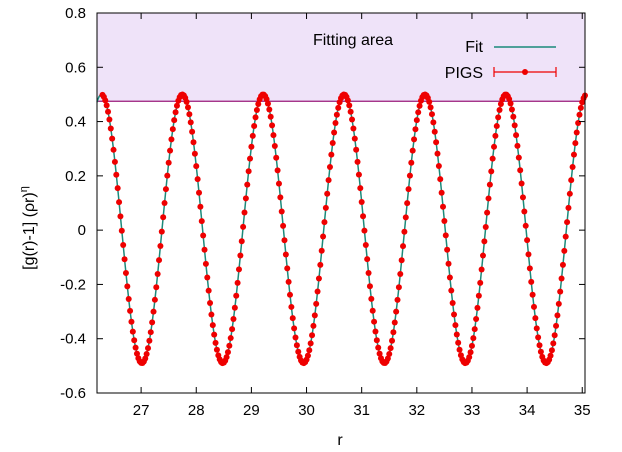  Describe the element at coordinates (75, 176) in the screenshot. I see `y-tick-label: 0.2` at that location.